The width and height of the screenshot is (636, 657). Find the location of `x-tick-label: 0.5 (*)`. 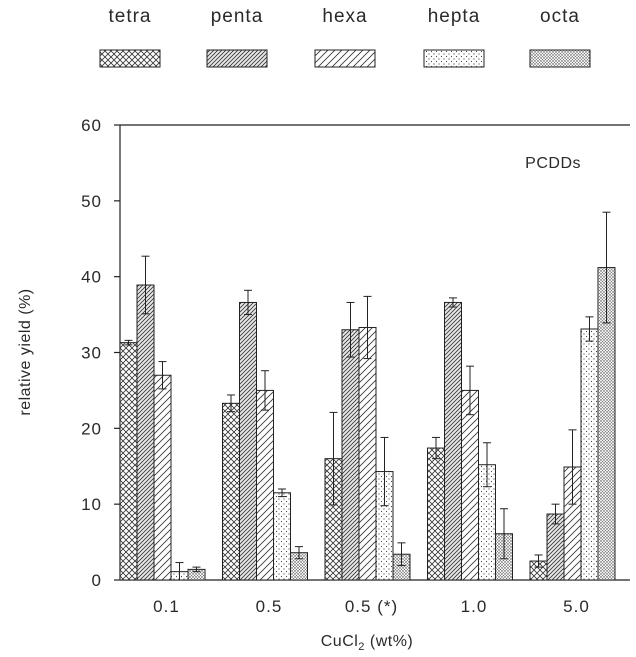

x-tick-label: 0.5 (*) is located at coordinates (371, 606).